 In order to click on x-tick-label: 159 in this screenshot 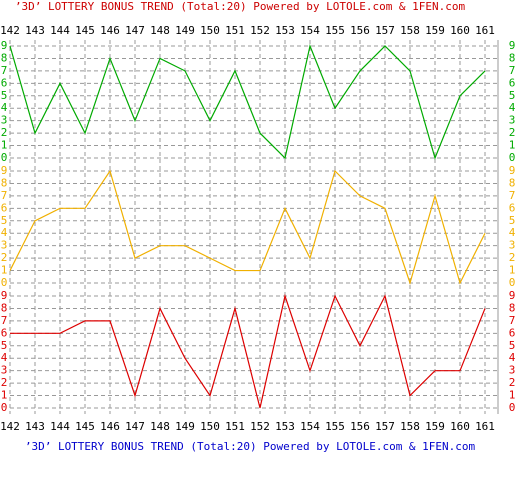, I will do `click(435, 426)`.